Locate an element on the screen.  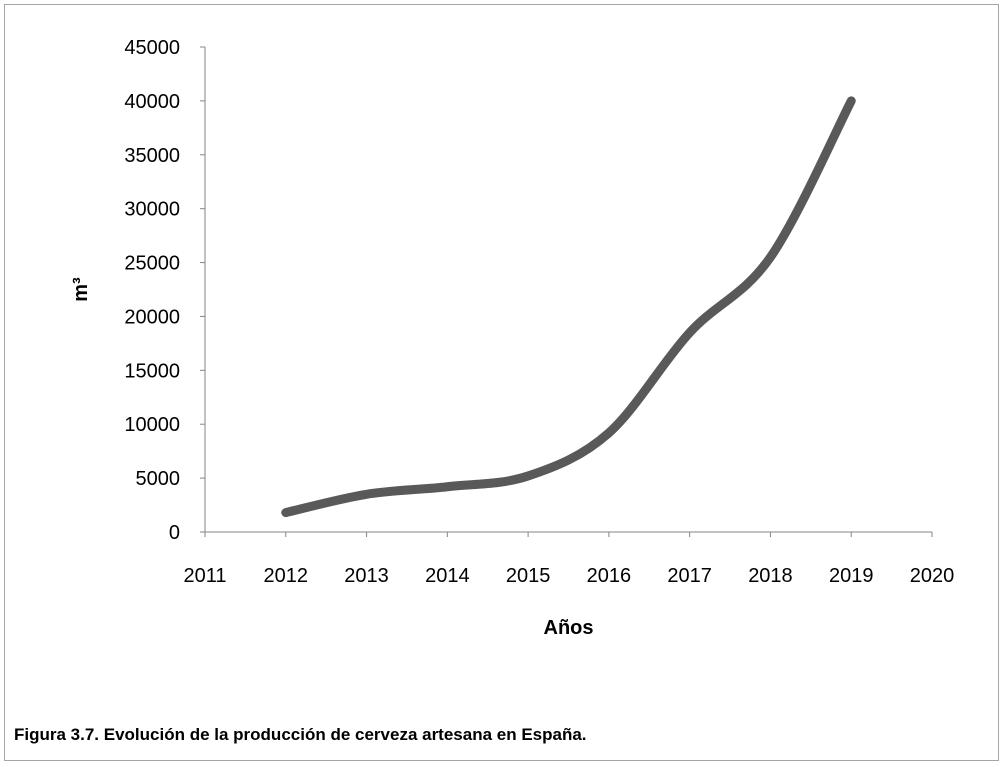
x-tick-label: 2012 is located at coordinates (286, 576).